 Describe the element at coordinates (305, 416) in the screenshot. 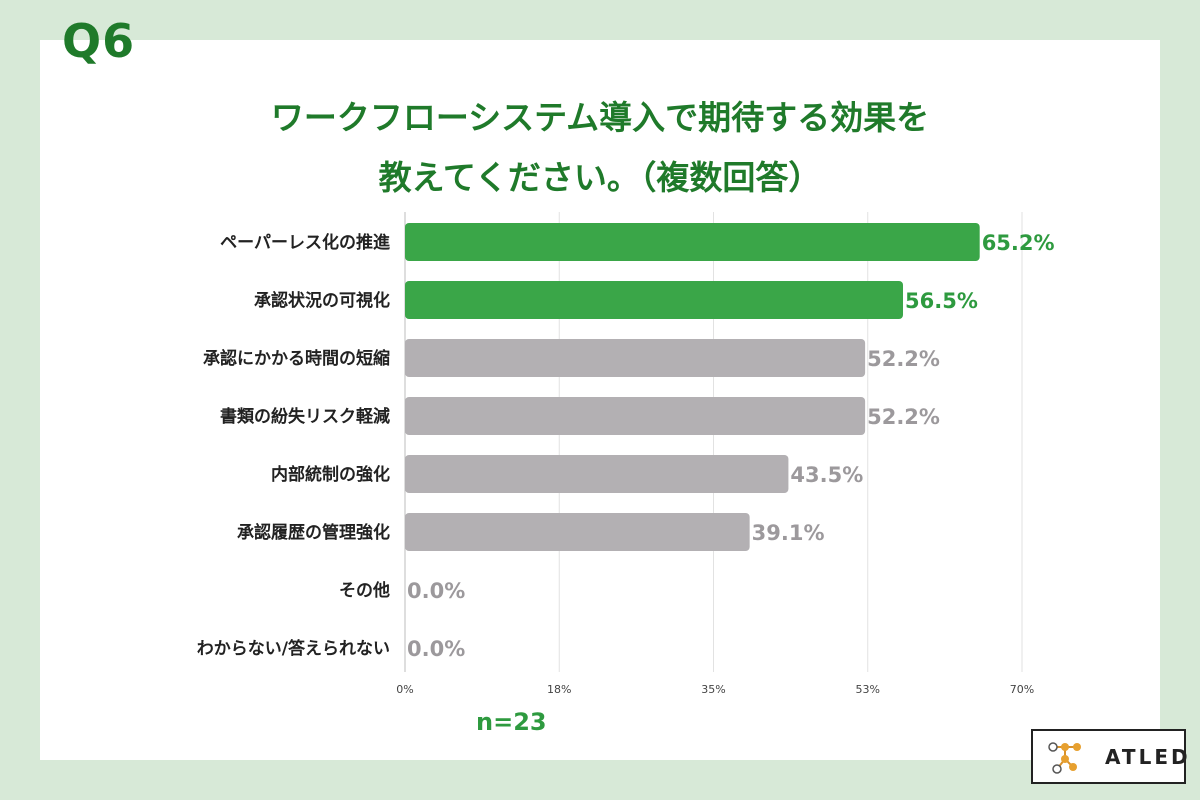

I see `category-label: 書類の紛失リスク軽減` at that location.